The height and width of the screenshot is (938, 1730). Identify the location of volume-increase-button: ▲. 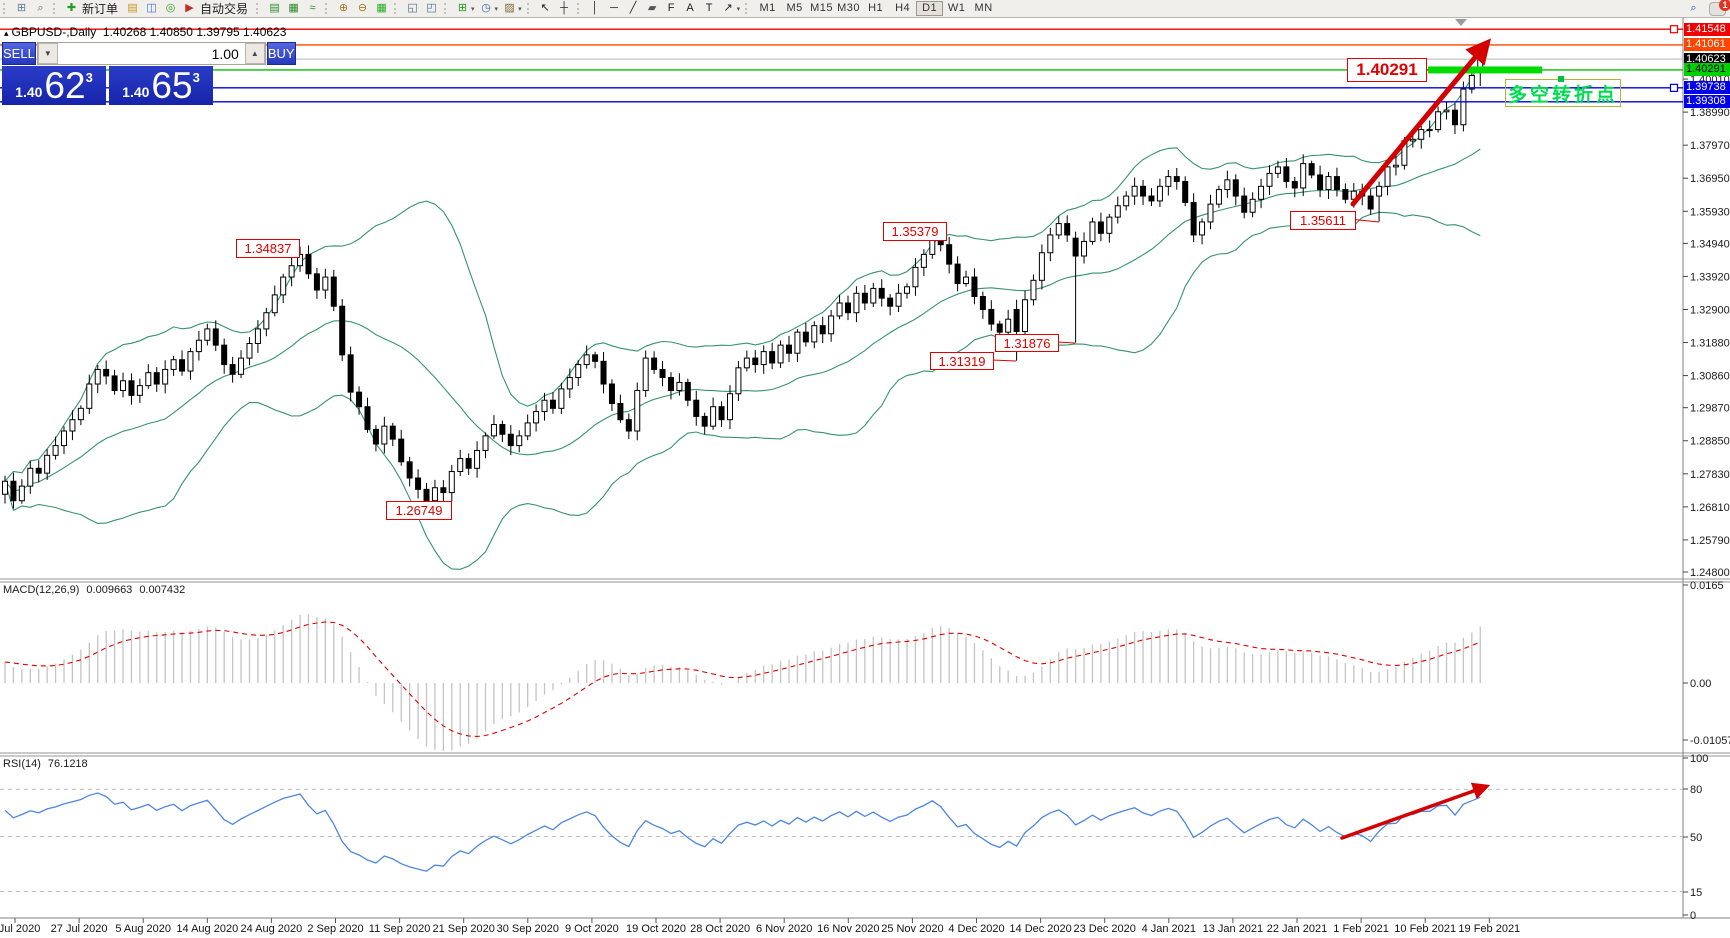
(254, 53).